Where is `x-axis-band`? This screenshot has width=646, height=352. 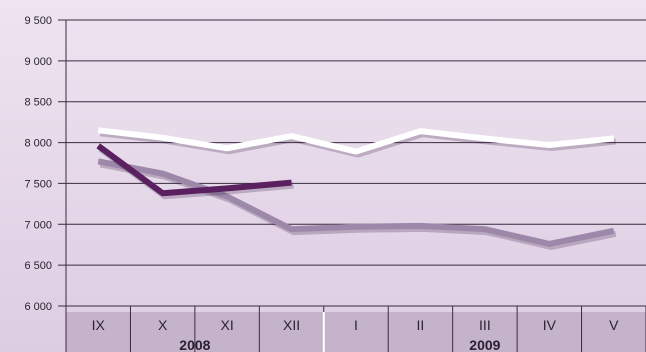 x-axis-band is located at coordinates (356, 332).